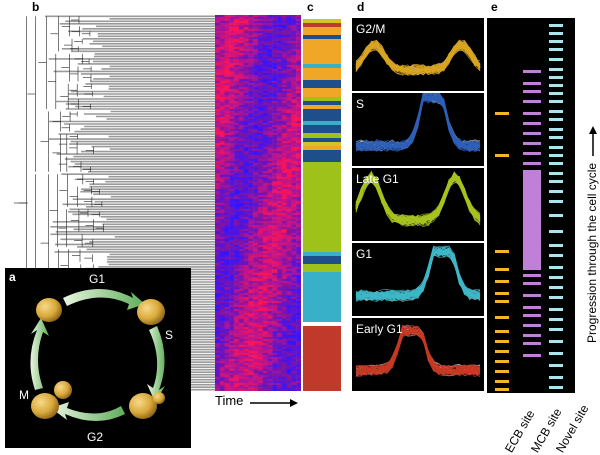 The width and height of the screenshot is (600, 455). Describe the element at coordinates (377, 179) in the screenshot. I see `phase-label: Late G1` at that location.